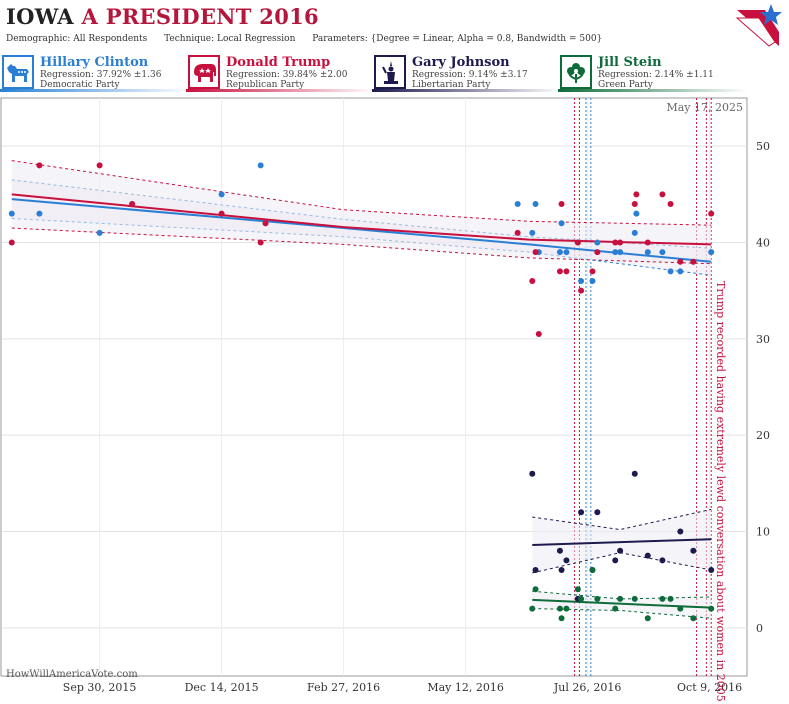 The image size is (789, 704). Describe the element at coordinates (465, 687) in the screenshot. I see `x-tick-label: May 12, 2016` at that location.